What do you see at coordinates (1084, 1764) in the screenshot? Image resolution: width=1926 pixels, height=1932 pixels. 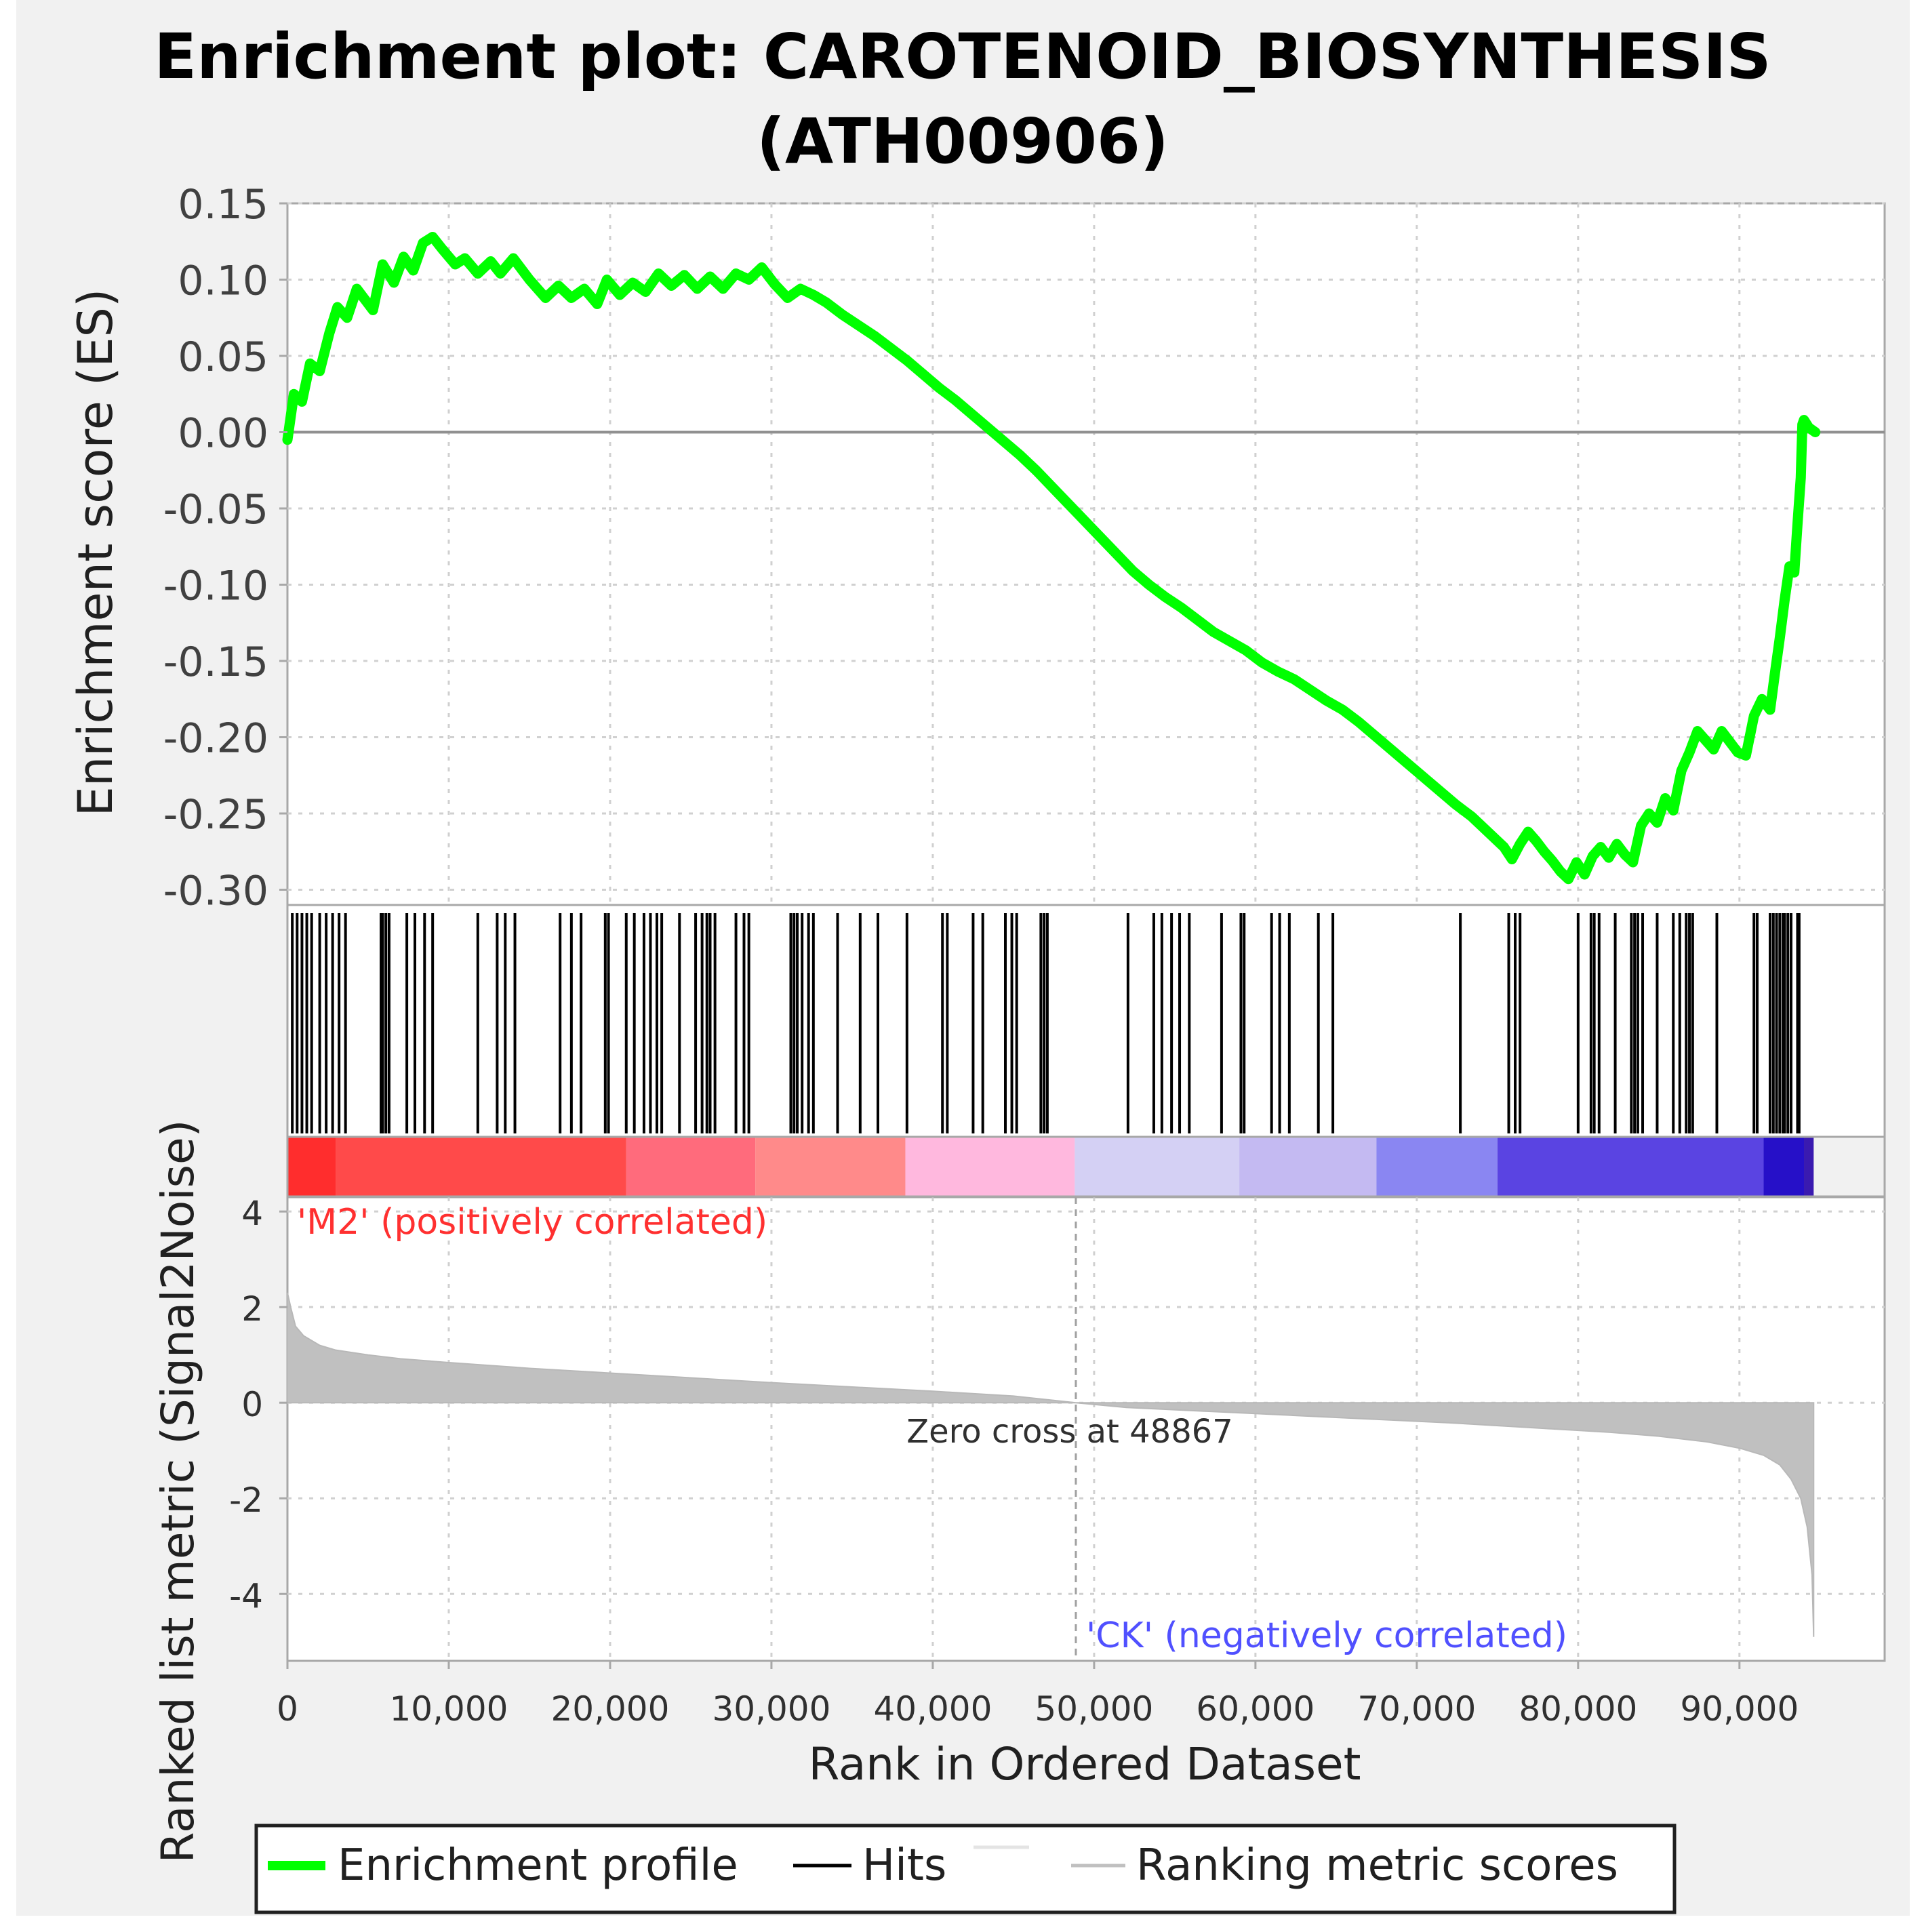 I see `x-axis-label: Rank in Ordered Dataset` at bounding box center [1084, 1764].